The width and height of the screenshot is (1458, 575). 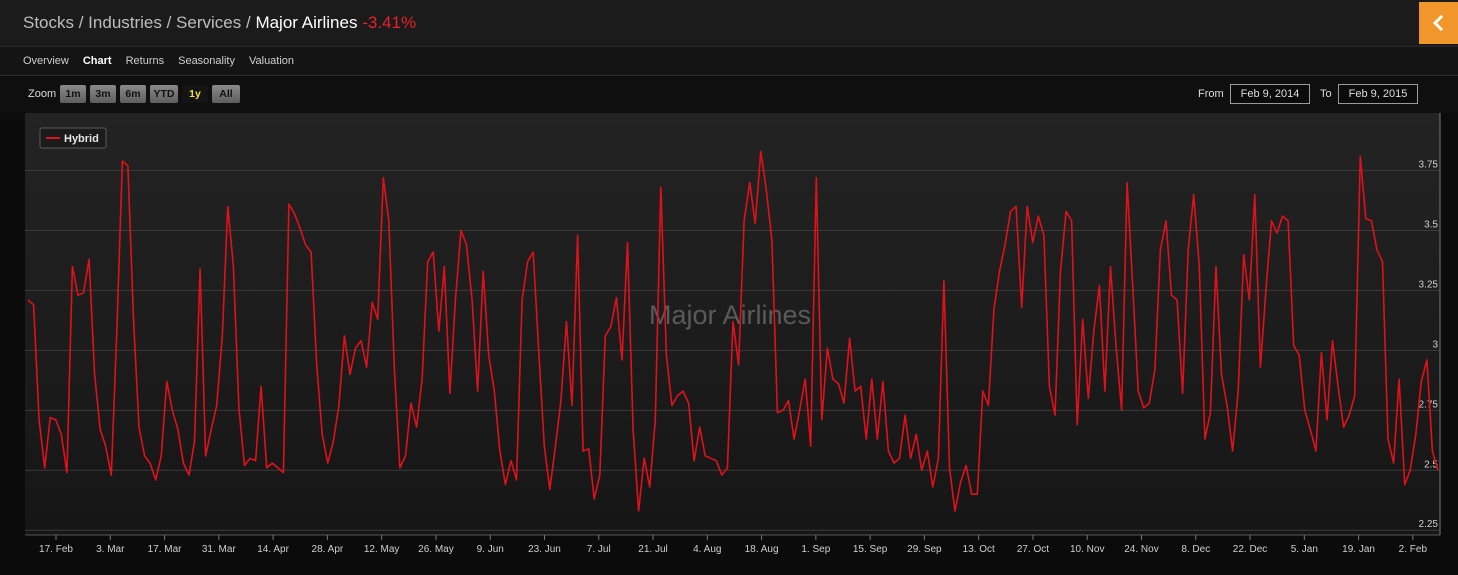 What do you see at coordinates (226, 94) in the screenshot?
I see `zoom-button: All` at bounding box center [226, 94].